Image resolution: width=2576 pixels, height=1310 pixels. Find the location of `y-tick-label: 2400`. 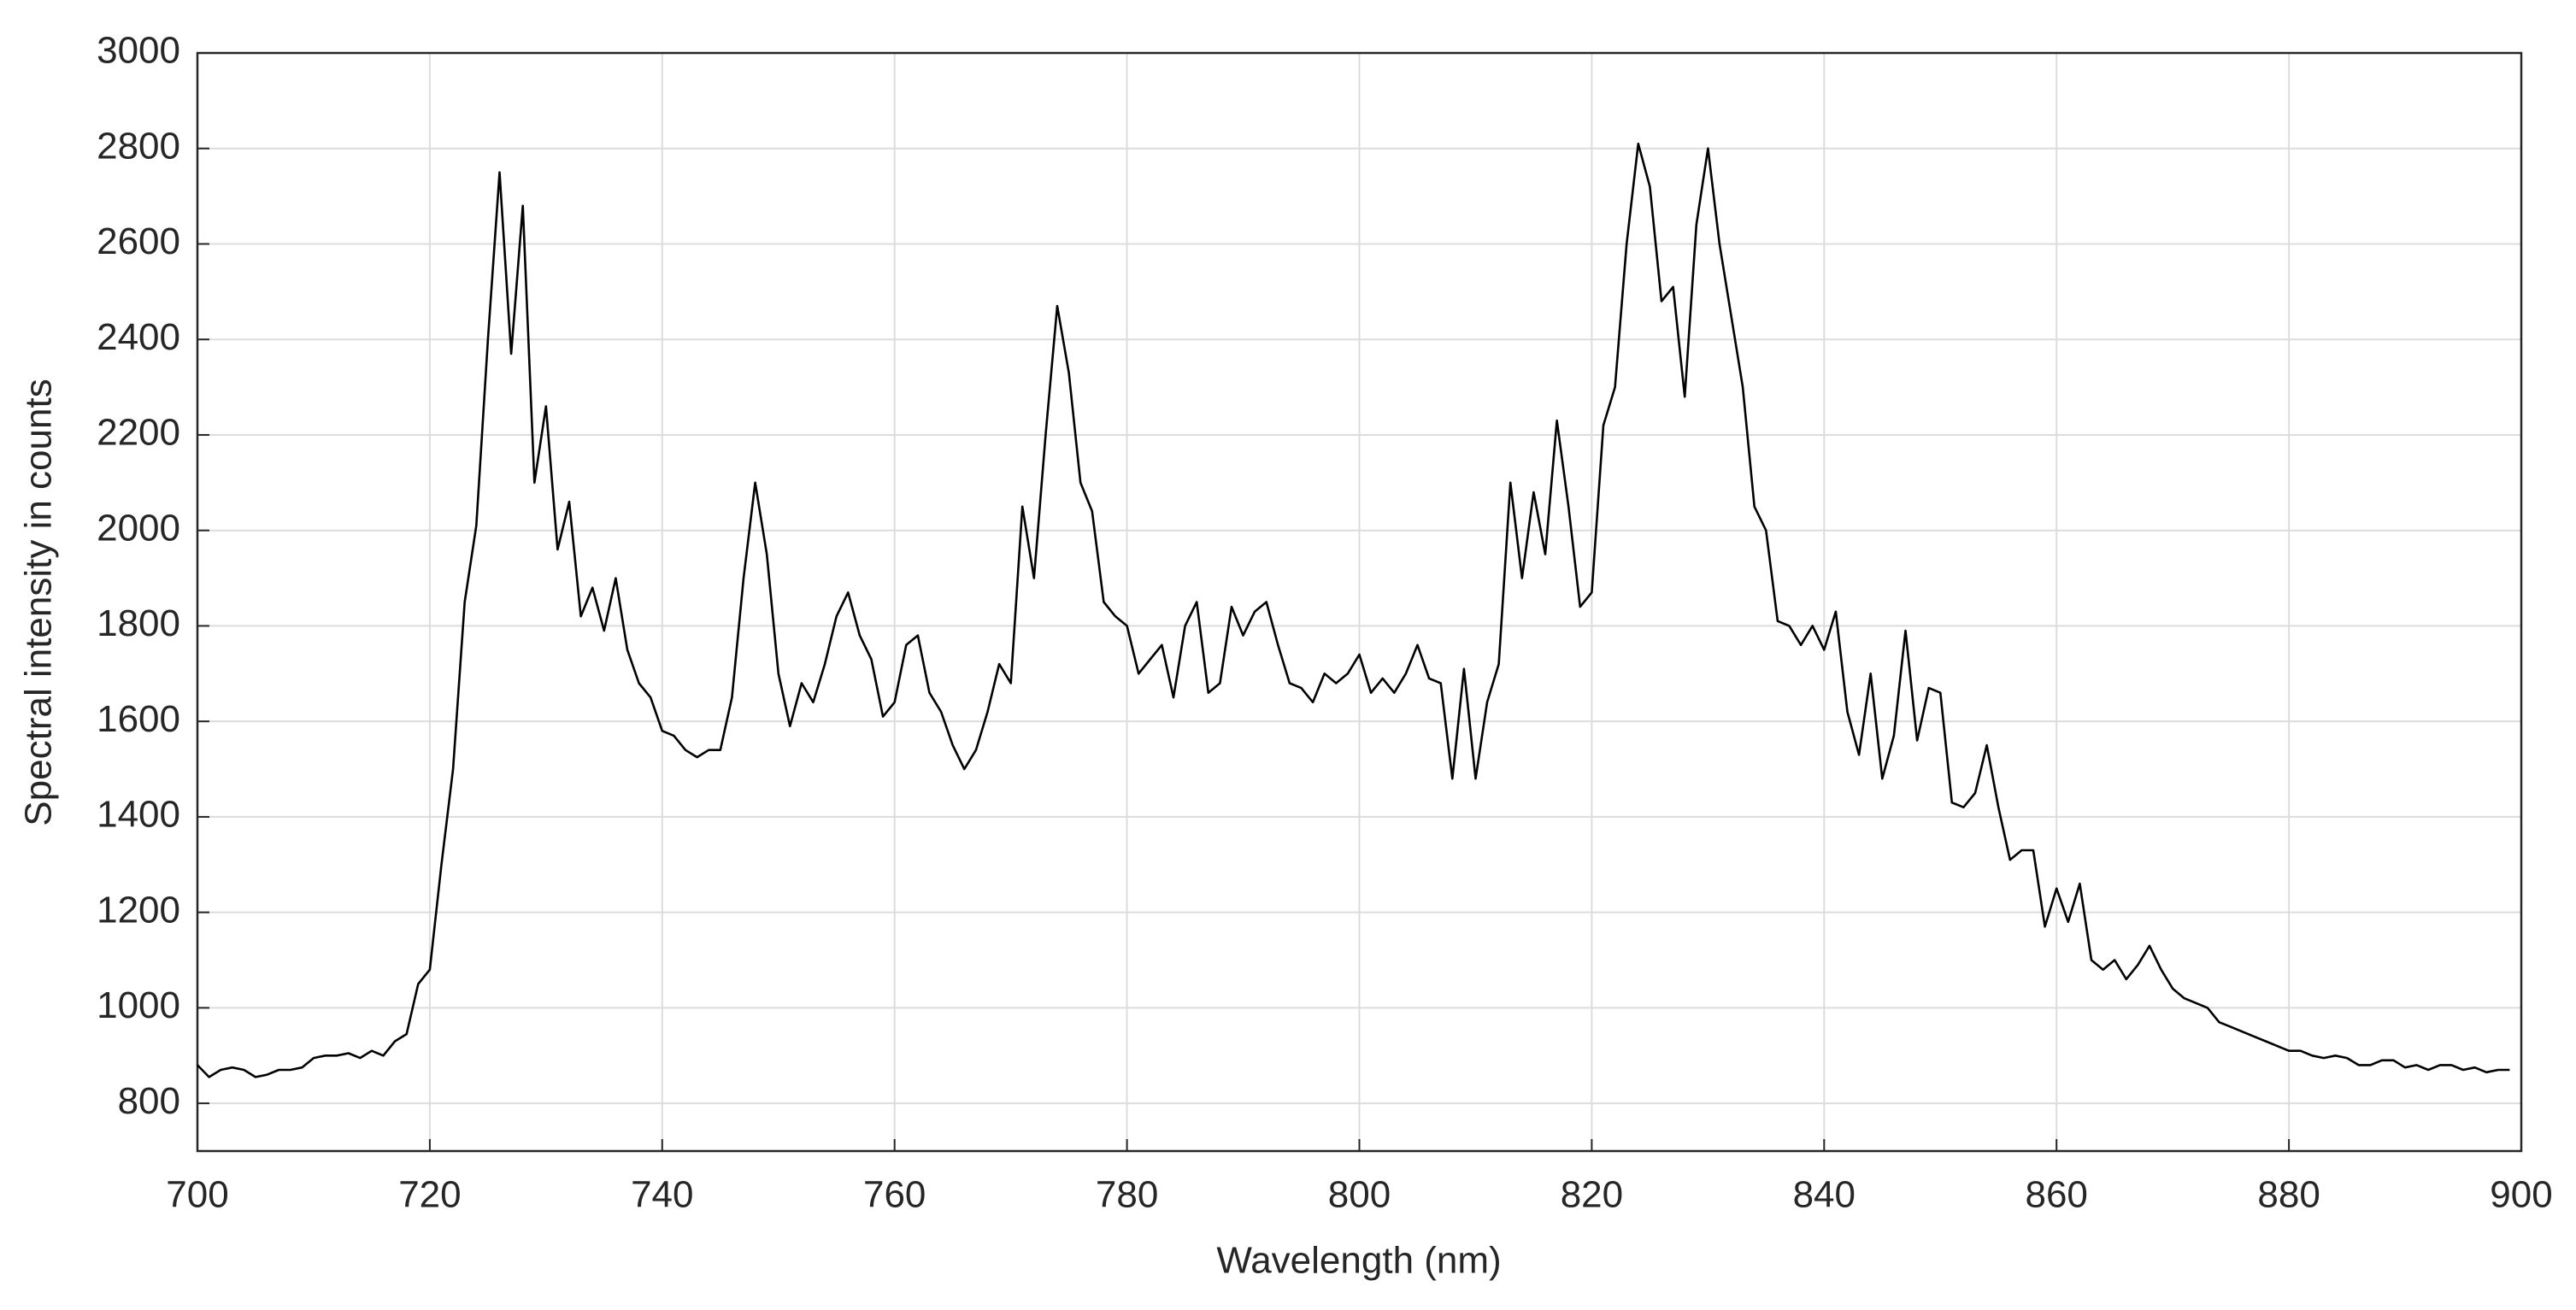

y-tick-label: 2400 is located at coordinates (138, 337).